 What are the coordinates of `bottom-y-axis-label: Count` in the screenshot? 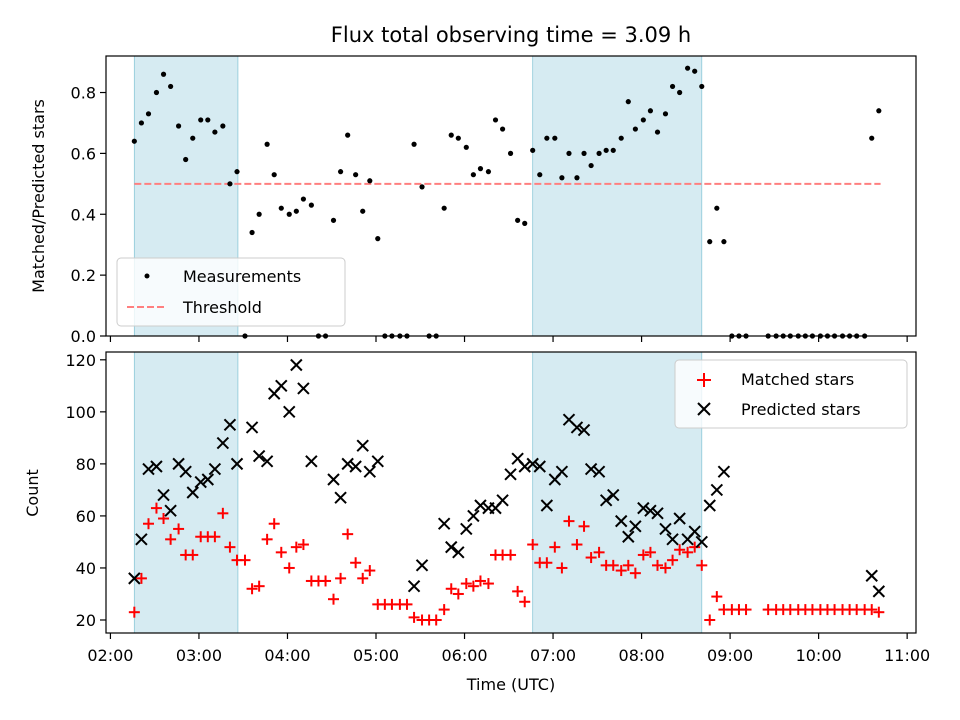 It's located at (32, 493).